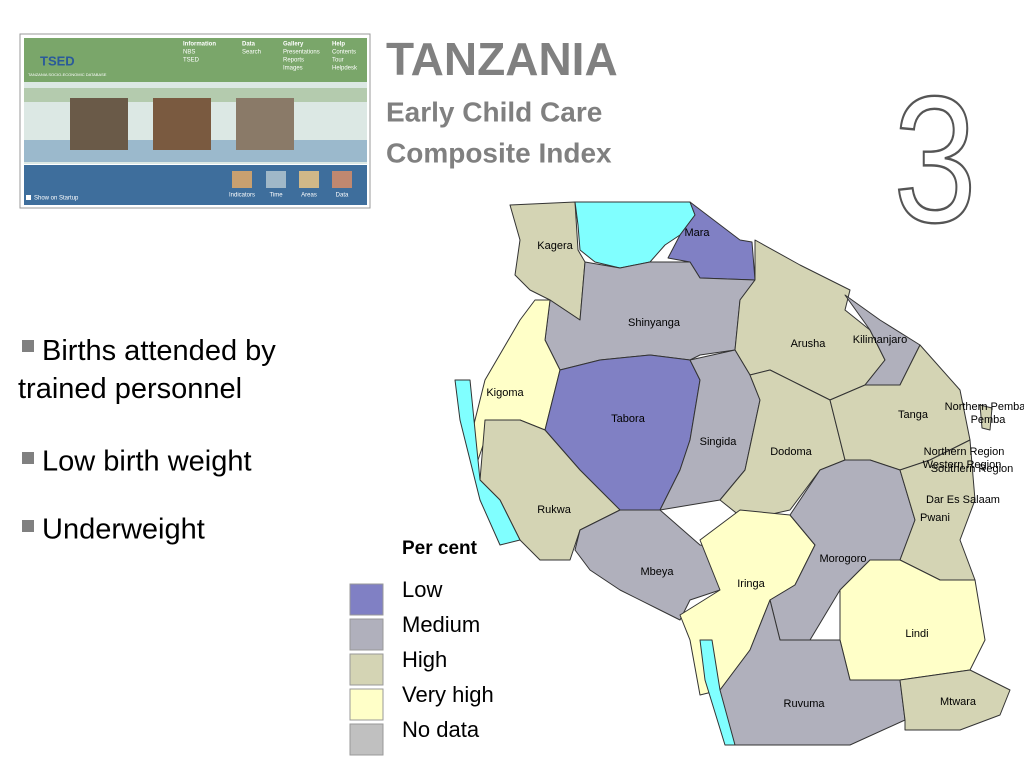  What do you see at coordinates (505, 393) in the screenshot?
I see `region-label: Kigoma` at bounding box center [505, 393].